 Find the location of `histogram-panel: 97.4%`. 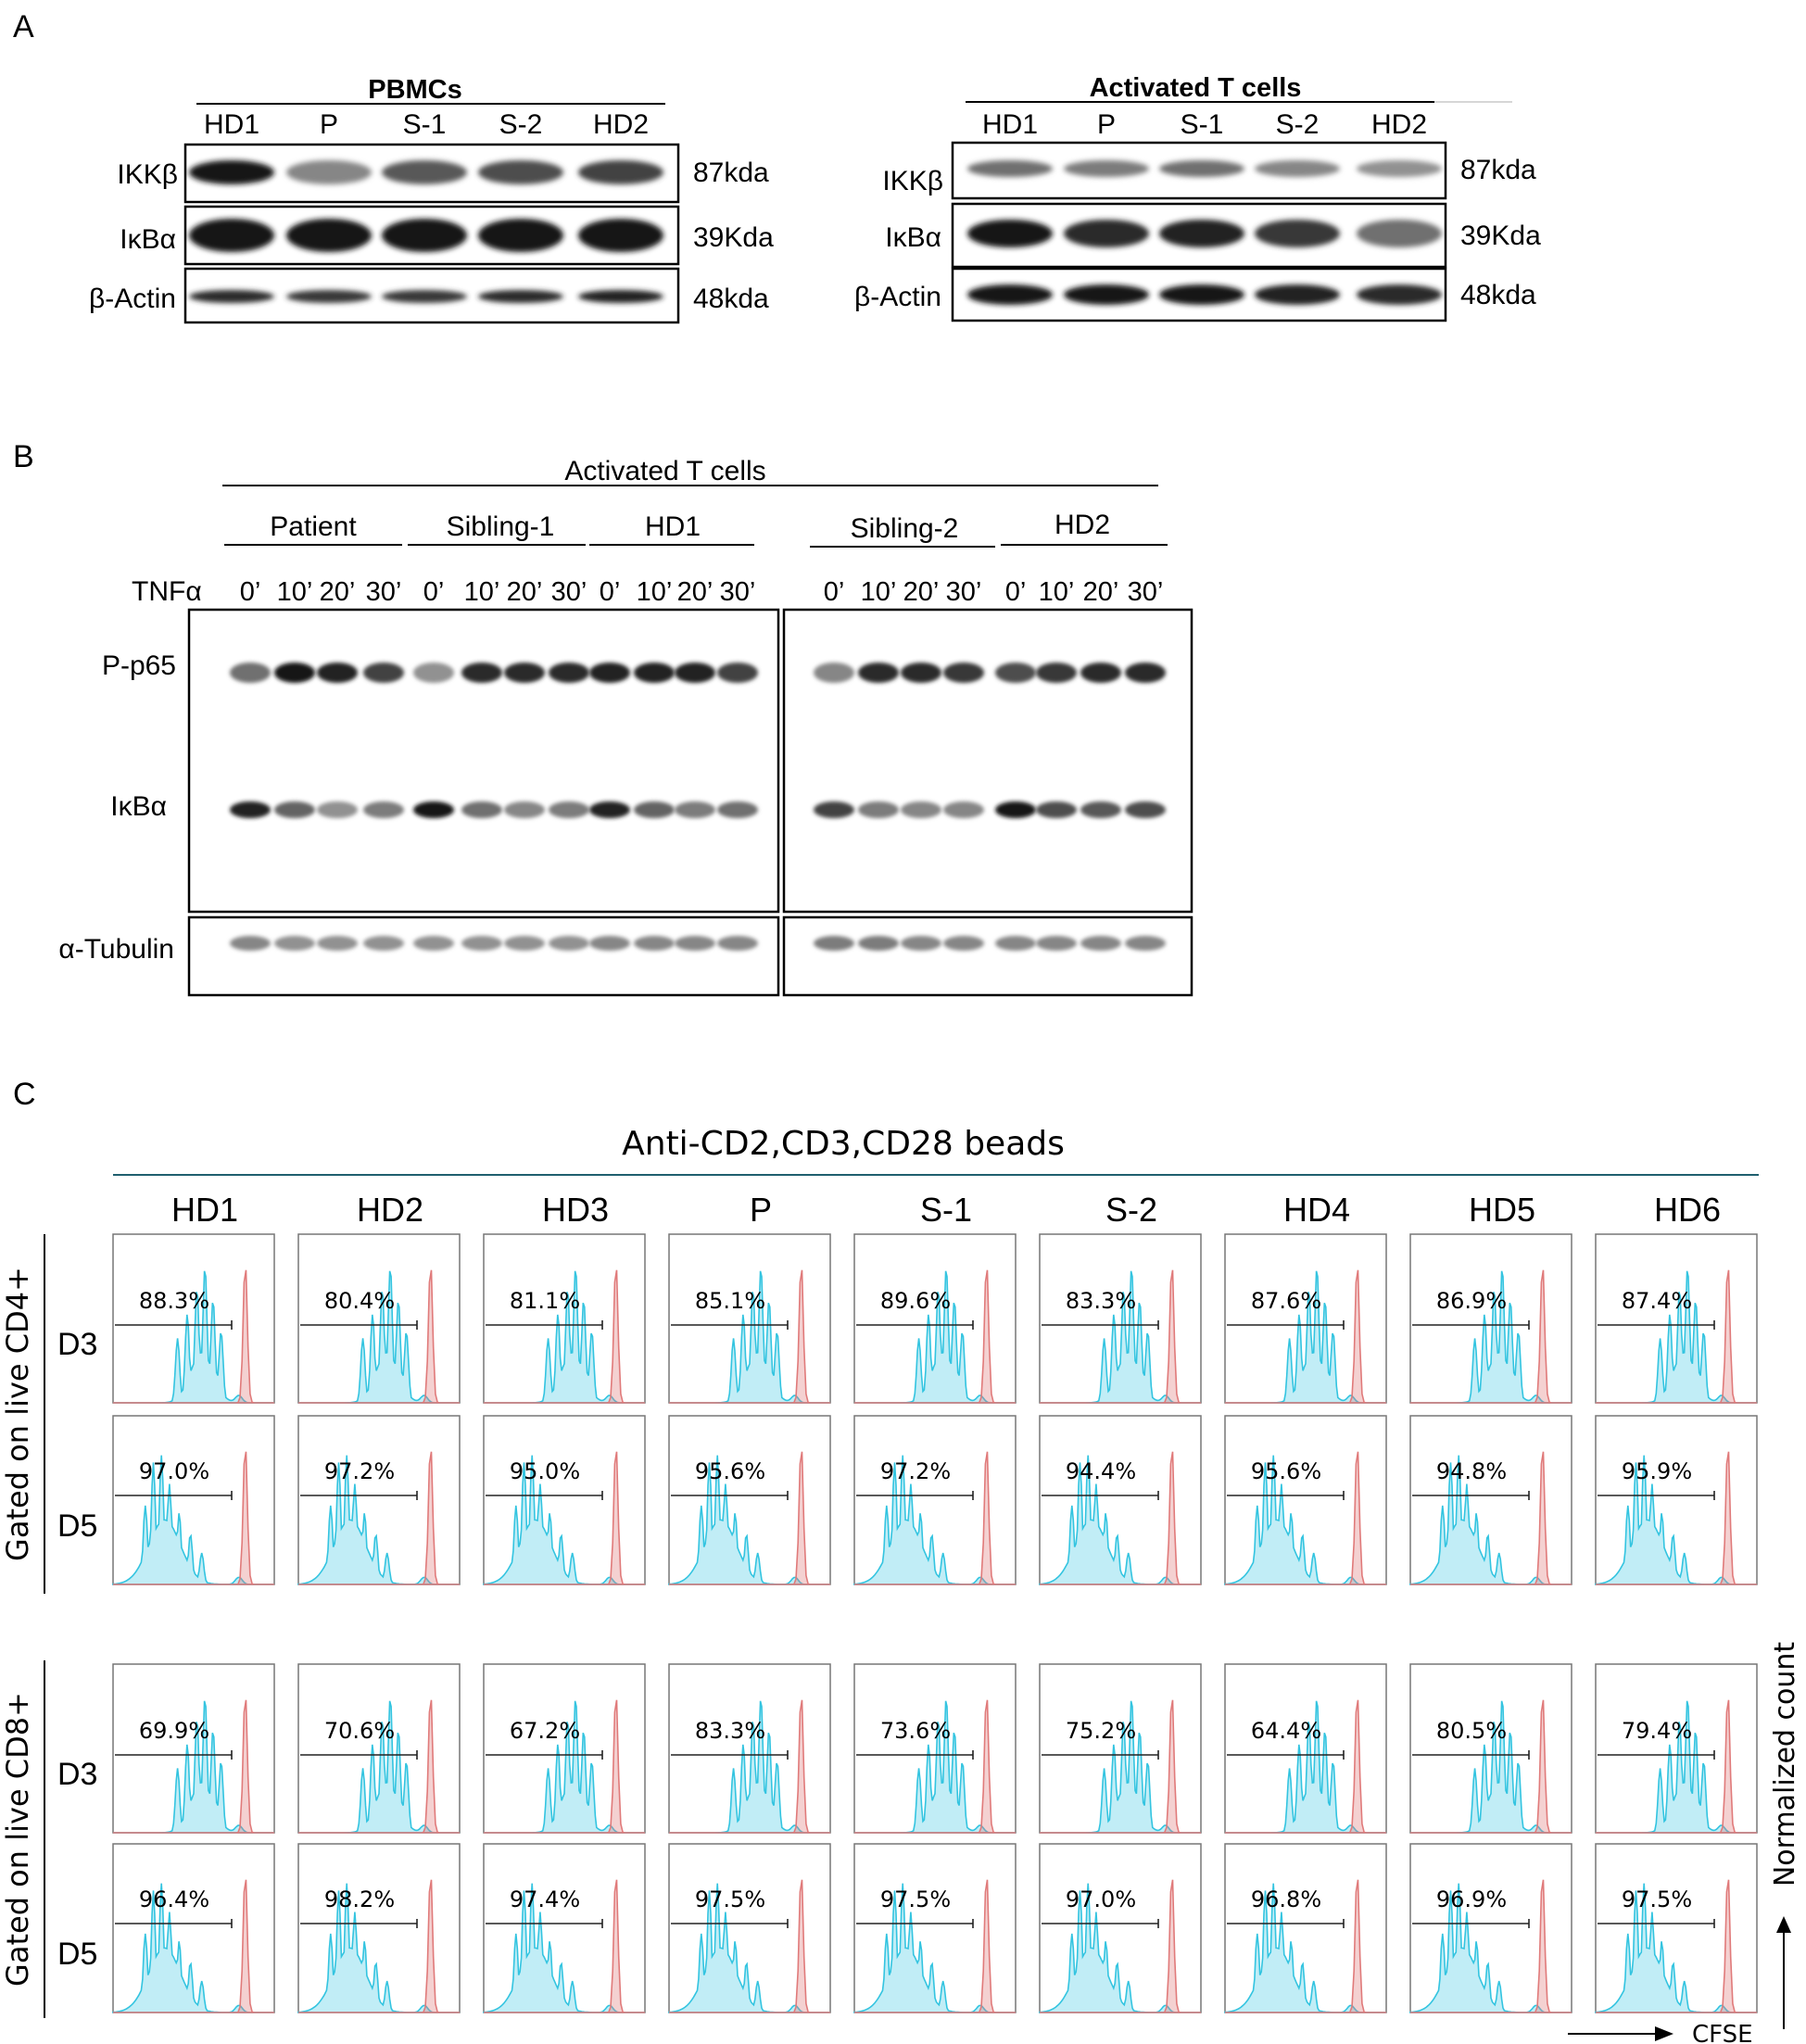

histogram-panel: 97.4% is located at coordinates (564, 1928).